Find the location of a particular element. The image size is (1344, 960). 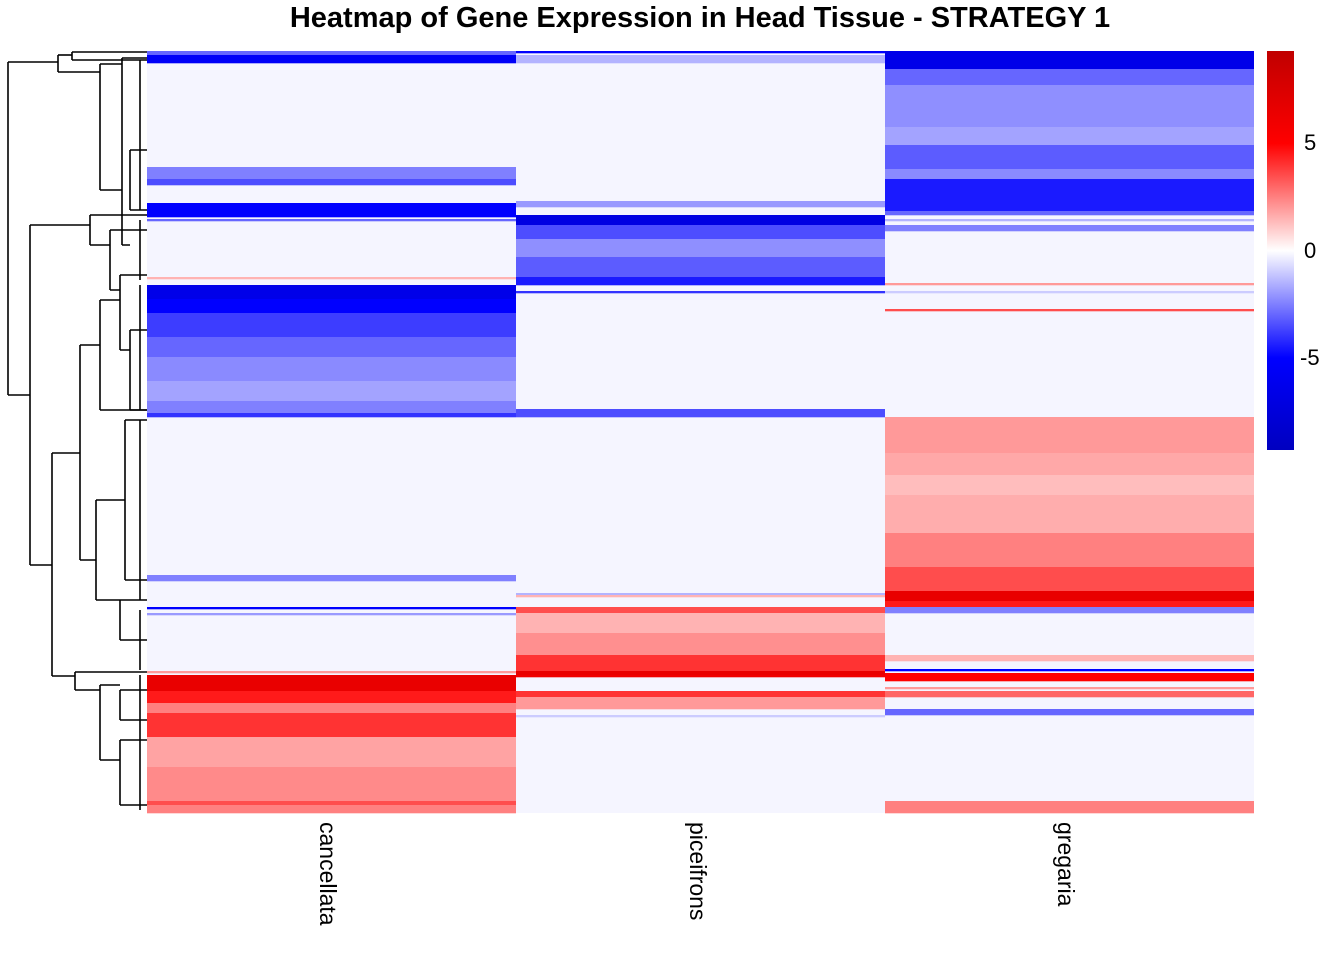

legend-tick-neg5: -5 is located at coordinates (1310, 357).